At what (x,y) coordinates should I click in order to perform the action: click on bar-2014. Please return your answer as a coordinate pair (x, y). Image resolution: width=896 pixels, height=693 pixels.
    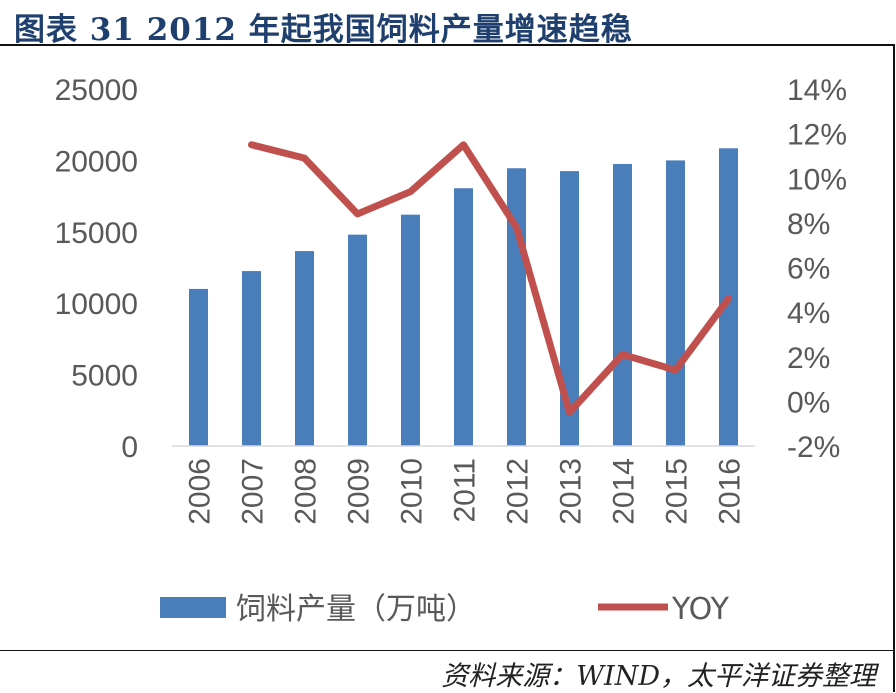
    Looking at the image, I should click on (622, 305).